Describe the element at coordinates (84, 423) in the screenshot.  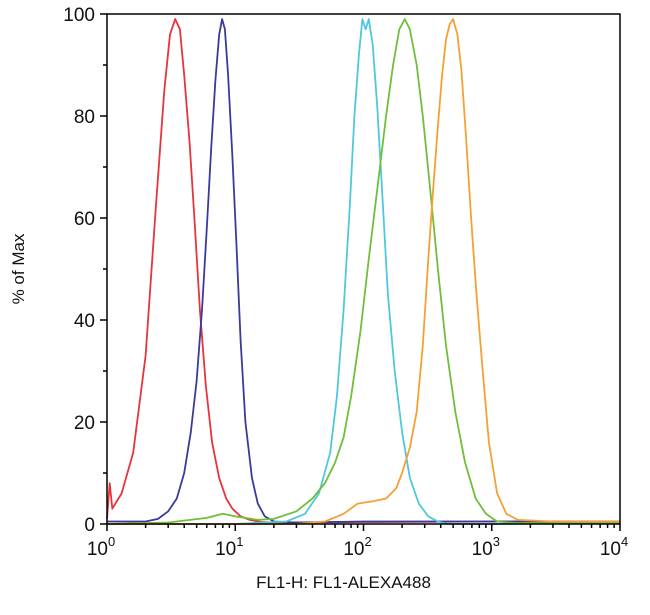
I see `y-tick-label: 20` at that location.